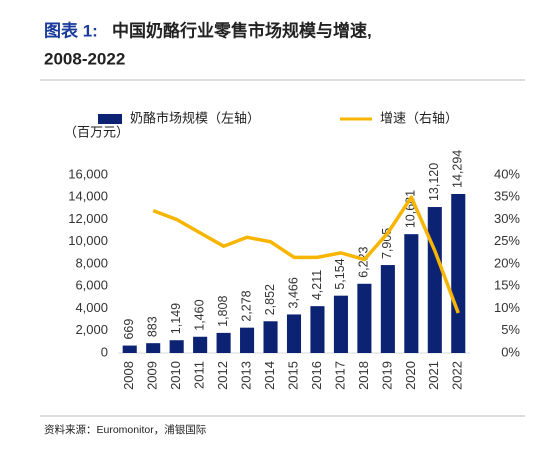 Image resolution: width=547 pixels, height=453 pixels. What do you see at coordinates (199, 375) in the screenshot?
I see `x-tick-label: 2011` at bounding box center [199, 375].